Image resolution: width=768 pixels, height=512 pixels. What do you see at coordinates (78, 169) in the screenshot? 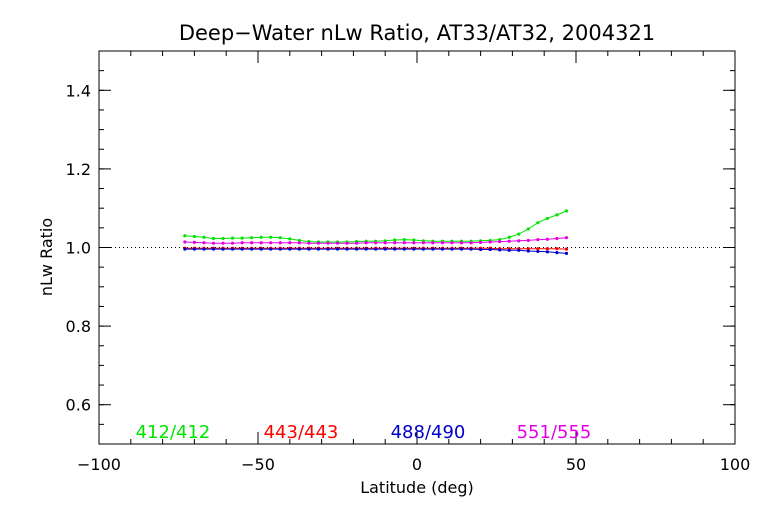
I see `y-tick-label: 1.2` at bounding box center [78, 169].